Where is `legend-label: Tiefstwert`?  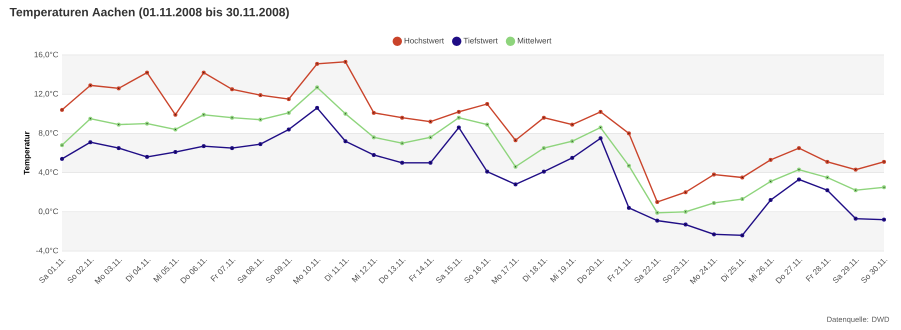 legend-label: Tiefstwert is located at coordinates (481, 41).